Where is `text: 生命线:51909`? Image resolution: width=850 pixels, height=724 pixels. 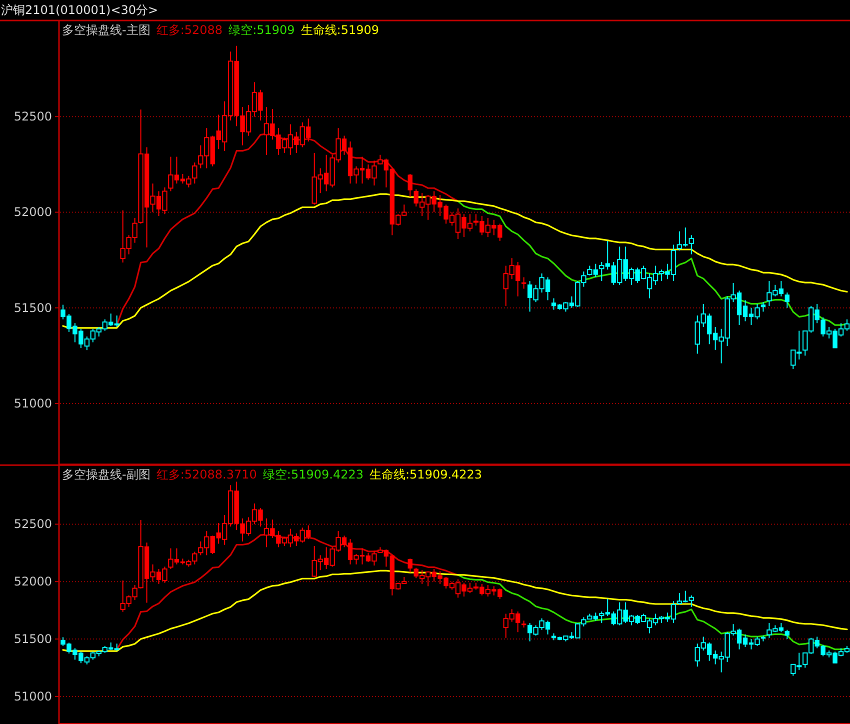 text: 生命线:51909 is located at coordinates (339, 30).